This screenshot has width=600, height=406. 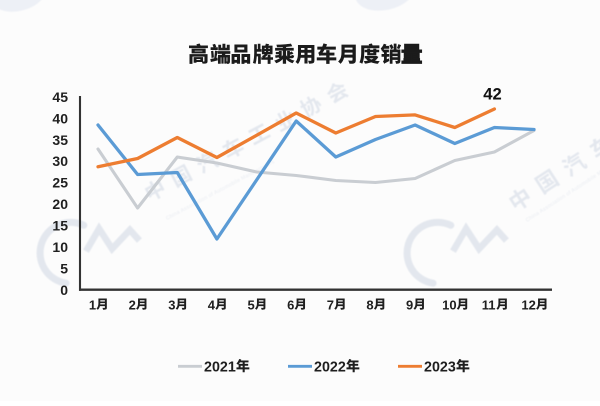 What do you see at coordinates (330, 304) in the screenshot?
I see `svg-text: 7` at bounding box center [330, 304].